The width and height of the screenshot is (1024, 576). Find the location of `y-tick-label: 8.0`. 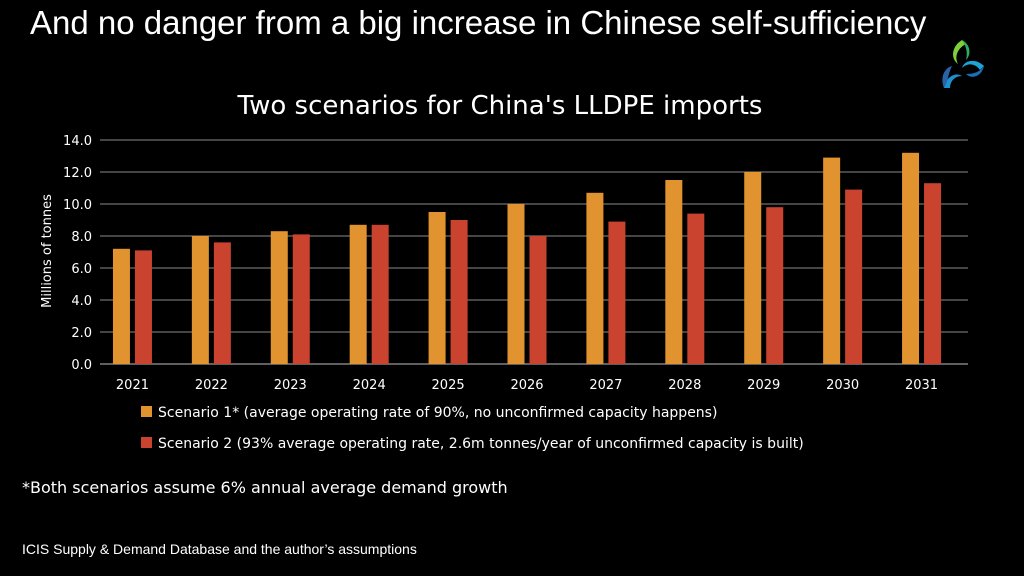

y-tick-label: 8.0 is located at coordinates (81, 237).